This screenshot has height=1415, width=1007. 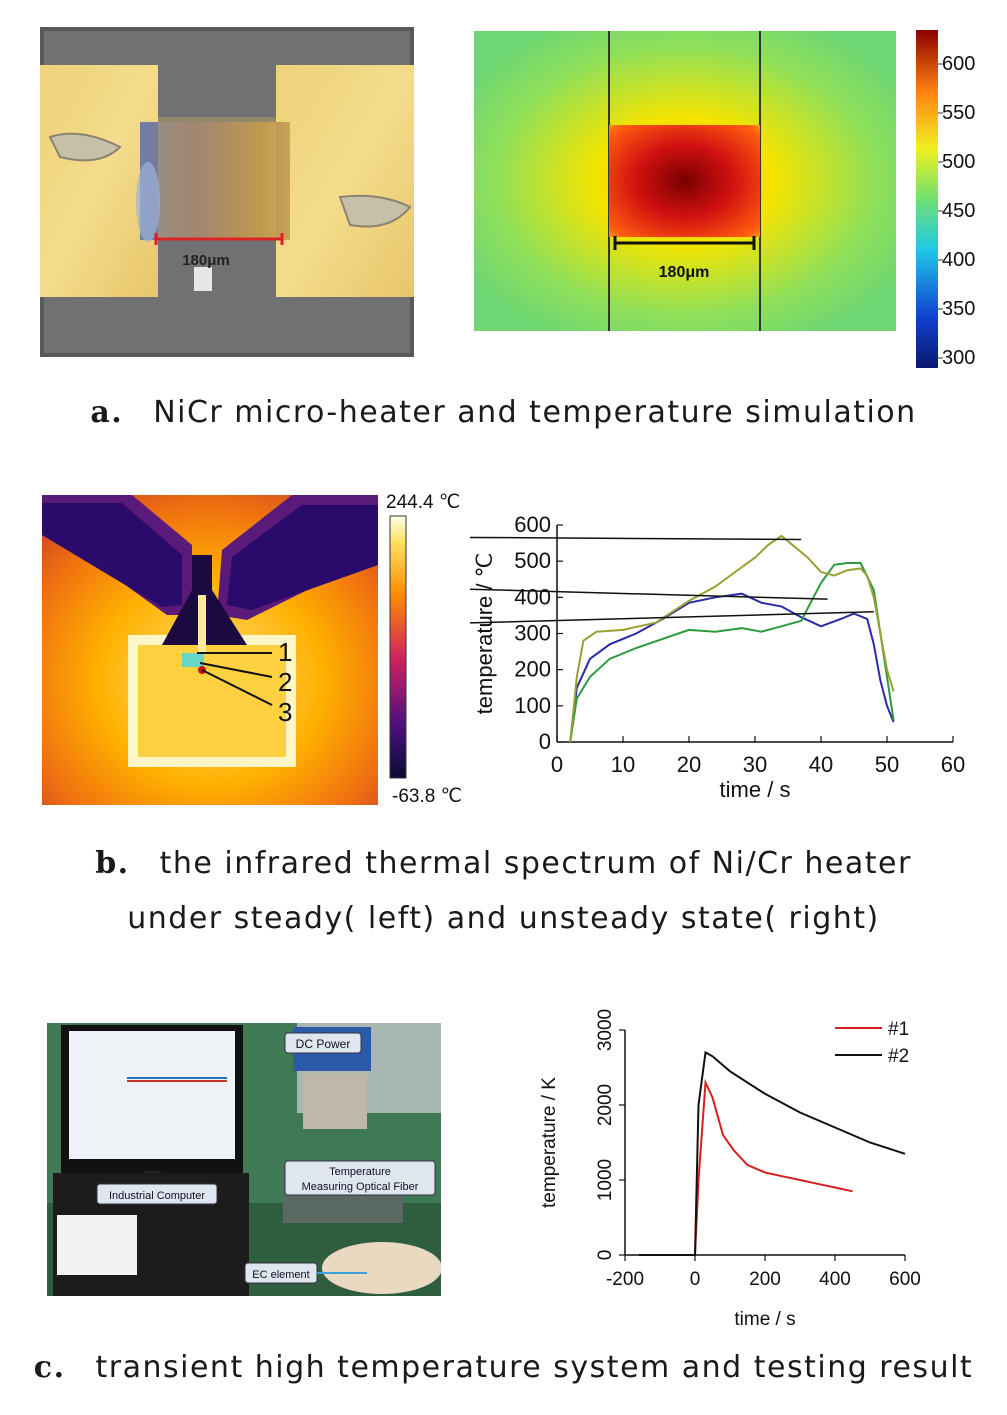 I want to click on industrial-computer-label: Industrial Computer, so click(x=157, y=1196).